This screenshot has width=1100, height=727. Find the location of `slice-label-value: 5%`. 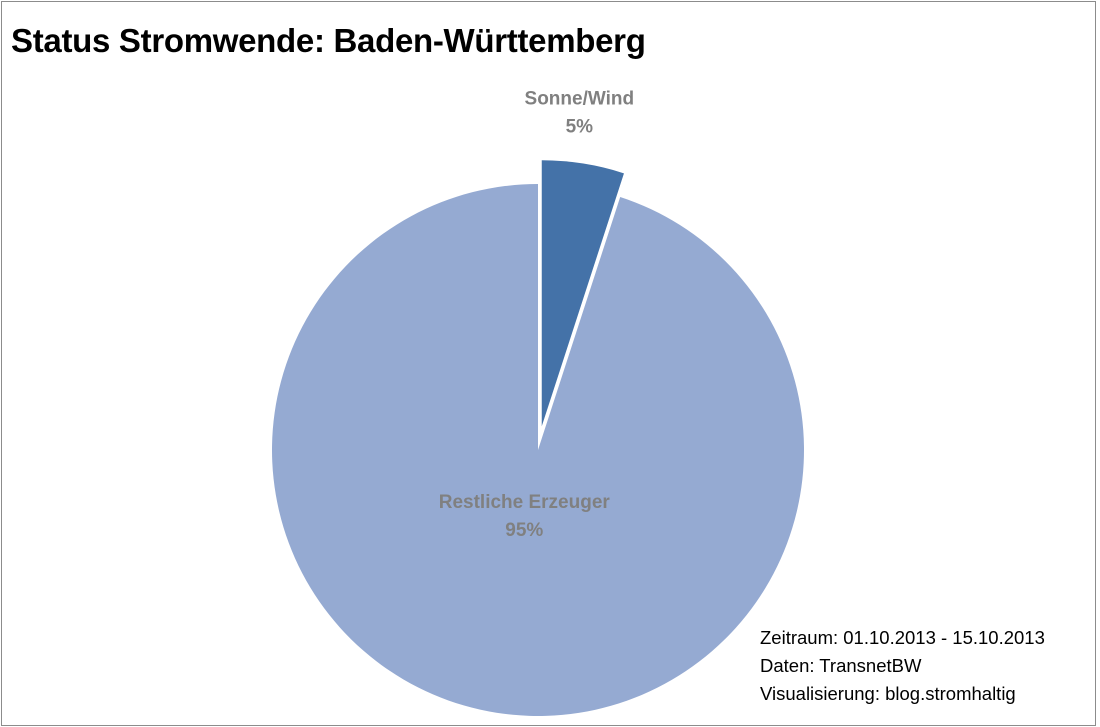

slice-label-value: 5% is located at coordinates (580, 126).